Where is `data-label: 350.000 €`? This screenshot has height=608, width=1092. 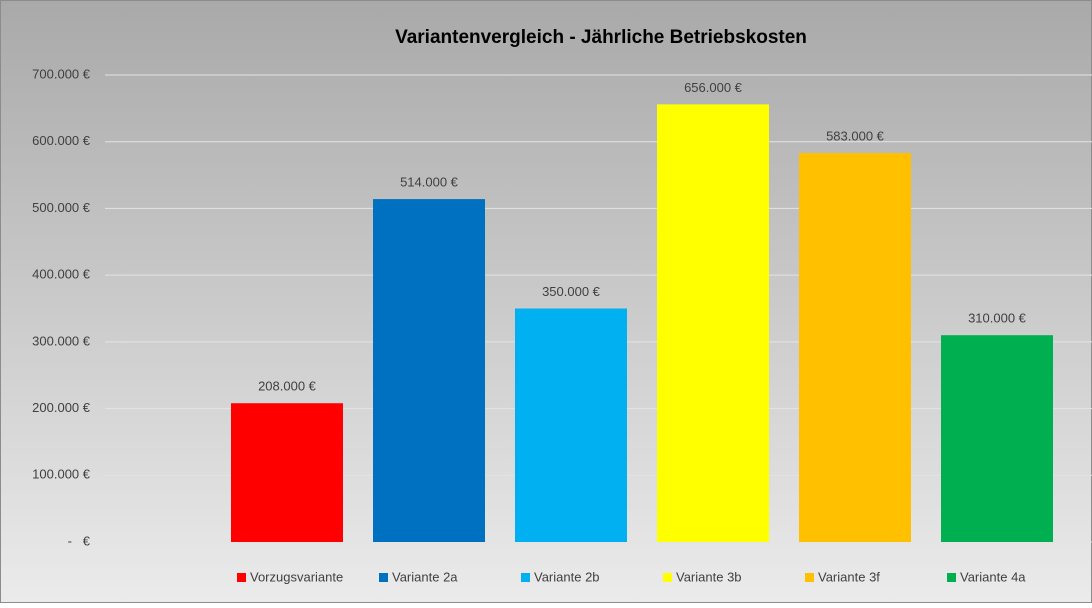
data-label: 350.000 € is located at coordinates (571, 291).